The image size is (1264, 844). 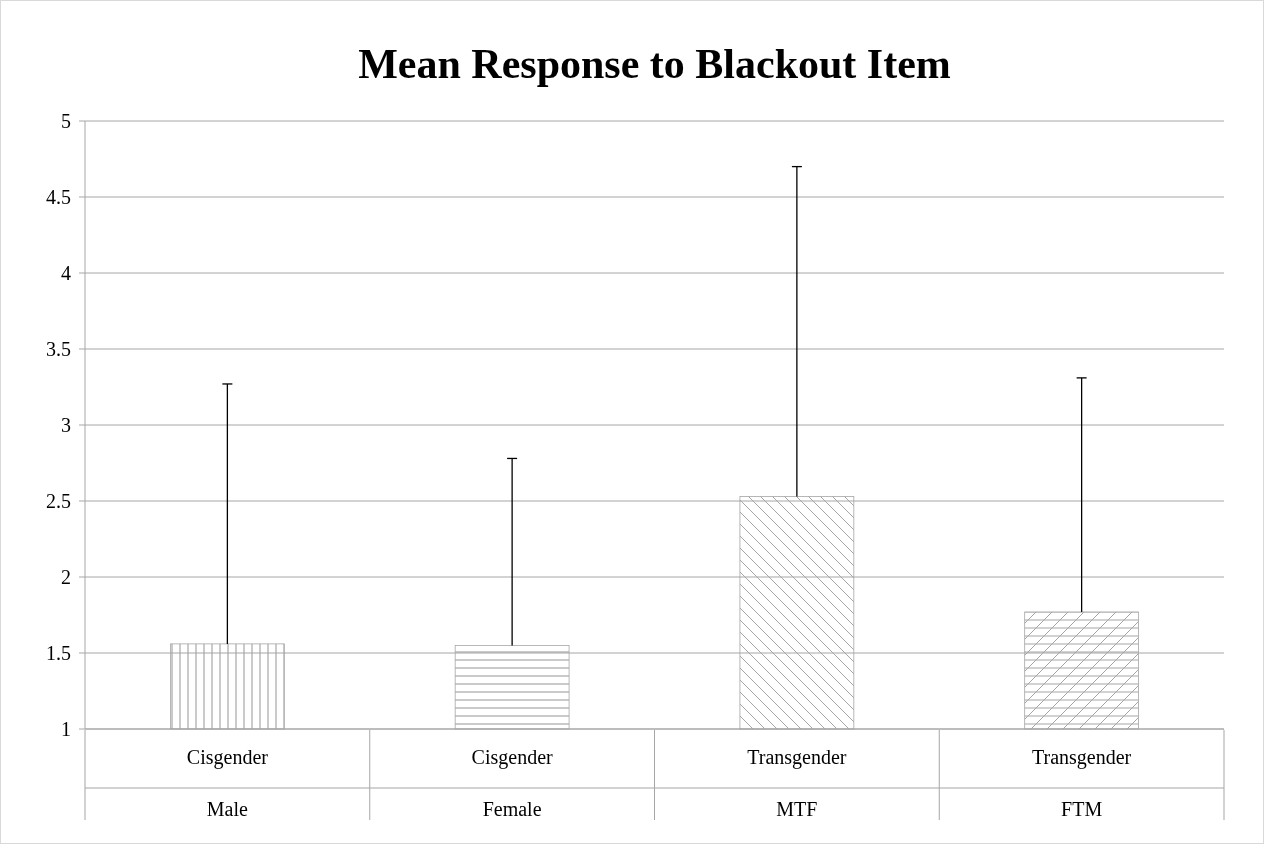 I want to click on y-tick-label: 2, so click(x=66, y=577).